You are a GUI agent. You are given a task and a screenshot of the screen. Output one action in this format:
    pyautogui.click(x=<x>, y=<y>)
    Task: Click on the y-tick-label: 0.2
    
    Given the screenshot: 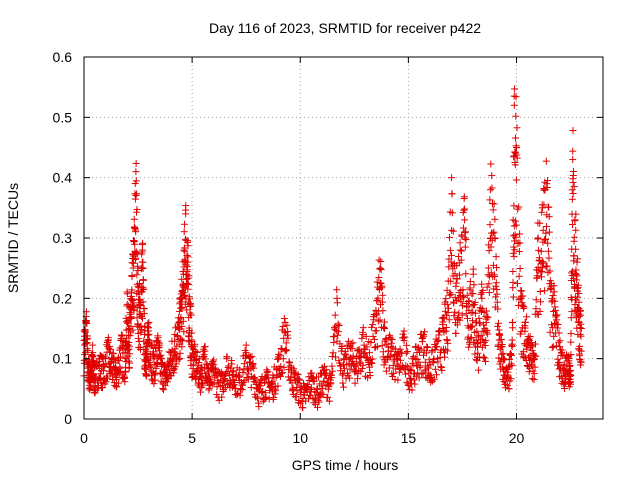 What is the action you would take?
    pyautogui.click(x=63, y=298)
    